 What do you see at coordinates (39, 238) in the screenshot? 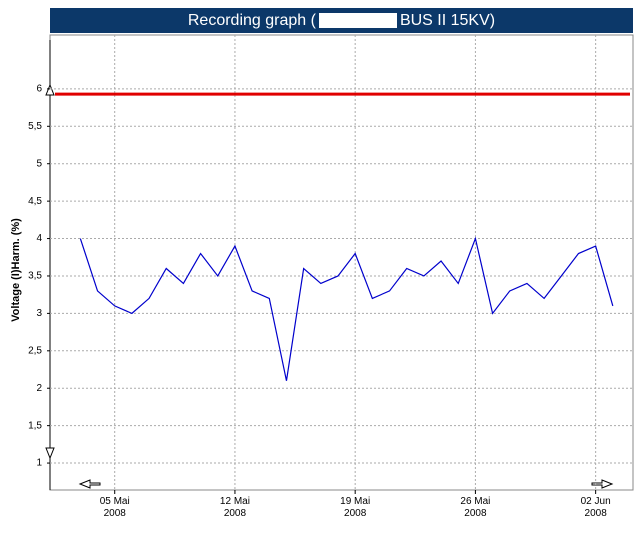
I see `y-tick-label: 4` at bounding box center [39, 238].